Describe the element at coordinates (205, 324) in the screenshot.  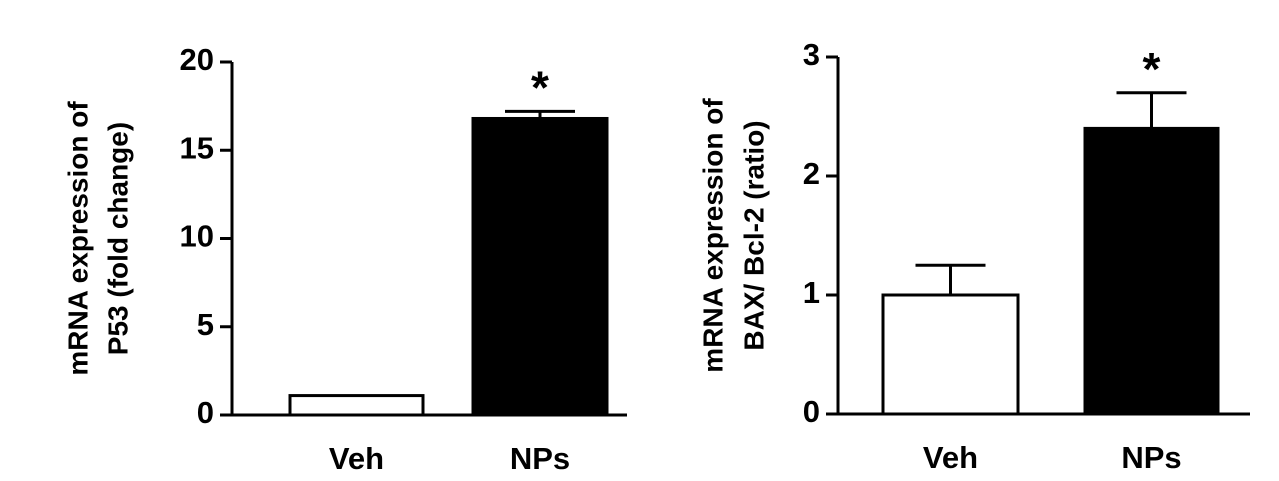
I see `y-tick-label: 5` at that location.